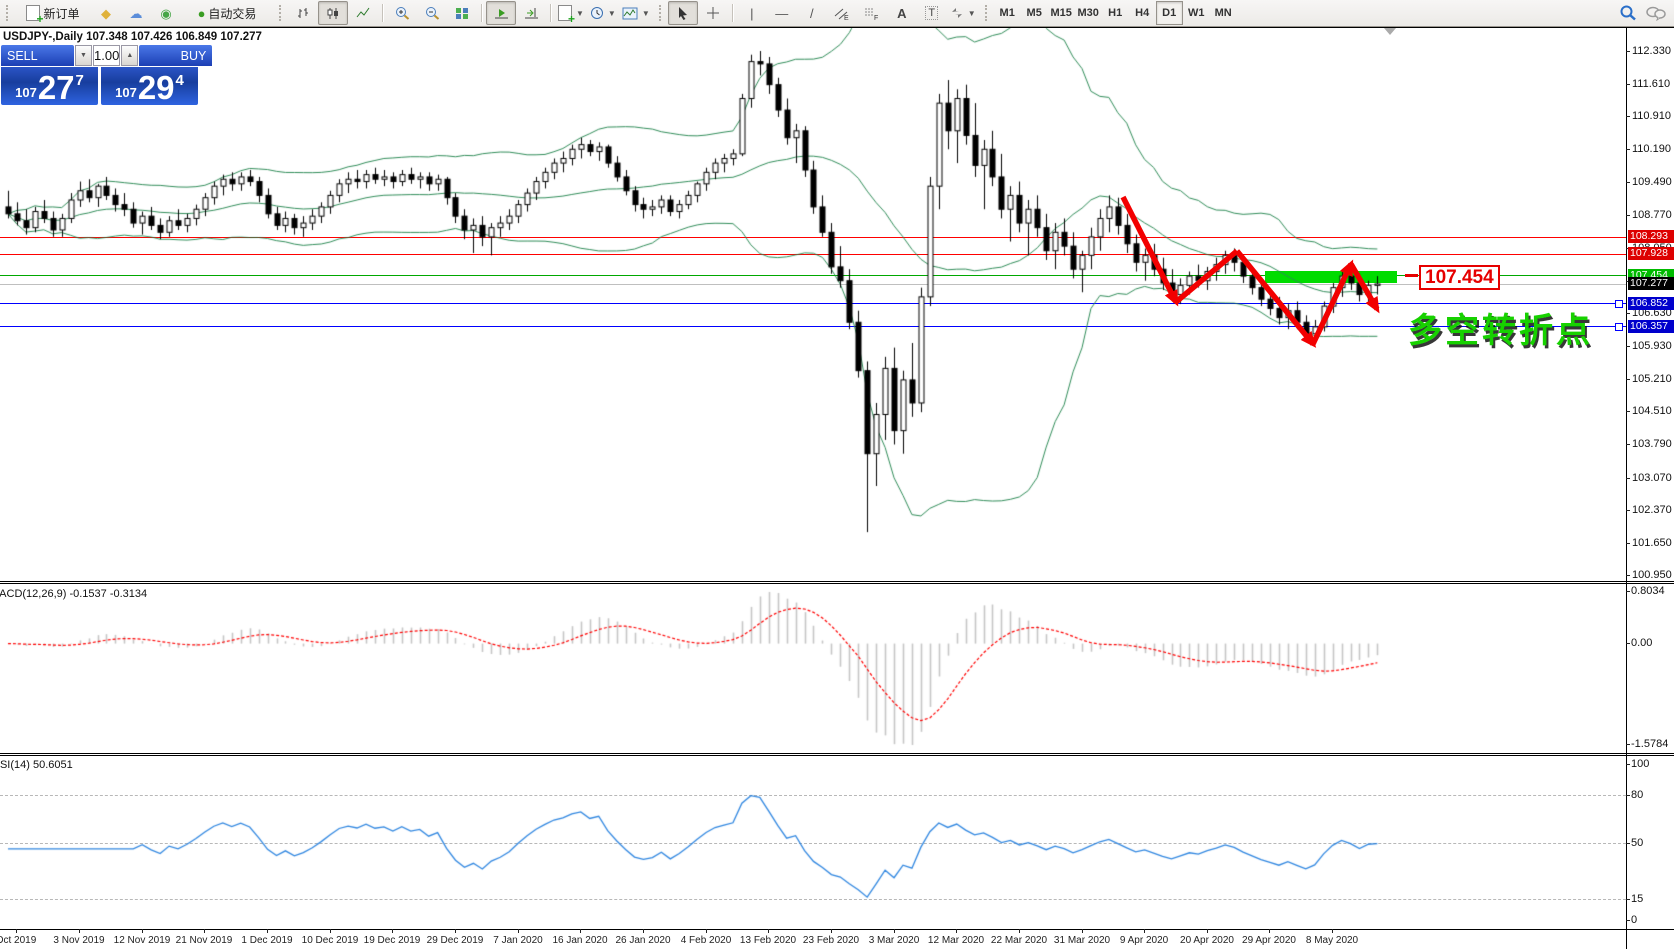 The height and width of the screenshot is (949, 1674). I want to click on search-icon, so click(1628, 13).